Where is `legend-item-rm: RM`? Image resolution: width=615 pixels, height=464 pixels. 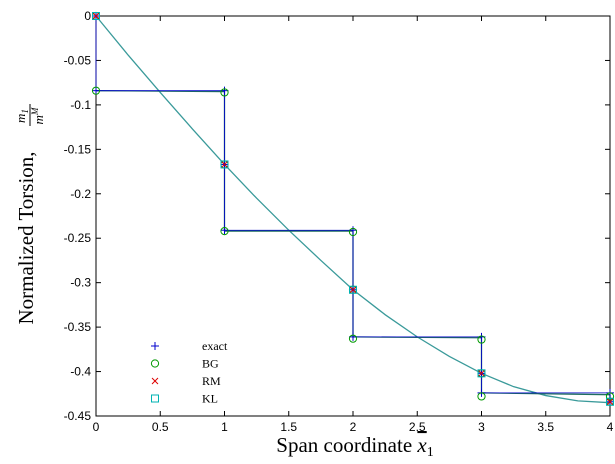 legend-item-rm: RM is located at coordinates (186, 381).